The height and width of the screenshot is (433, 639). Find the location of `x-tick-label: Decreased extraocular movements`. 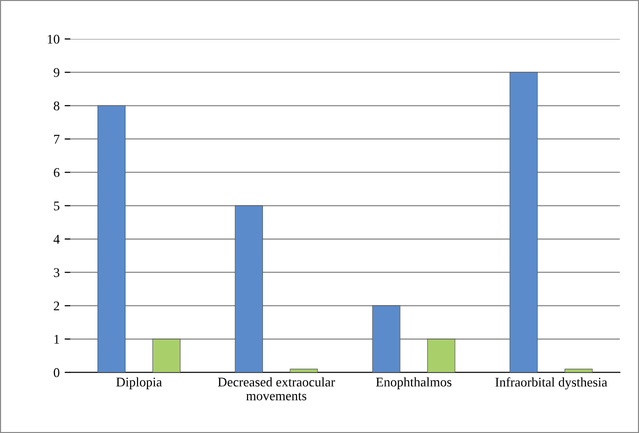

x-tick-label: Decreased extraocular movements is located at coordinates (277, 388).